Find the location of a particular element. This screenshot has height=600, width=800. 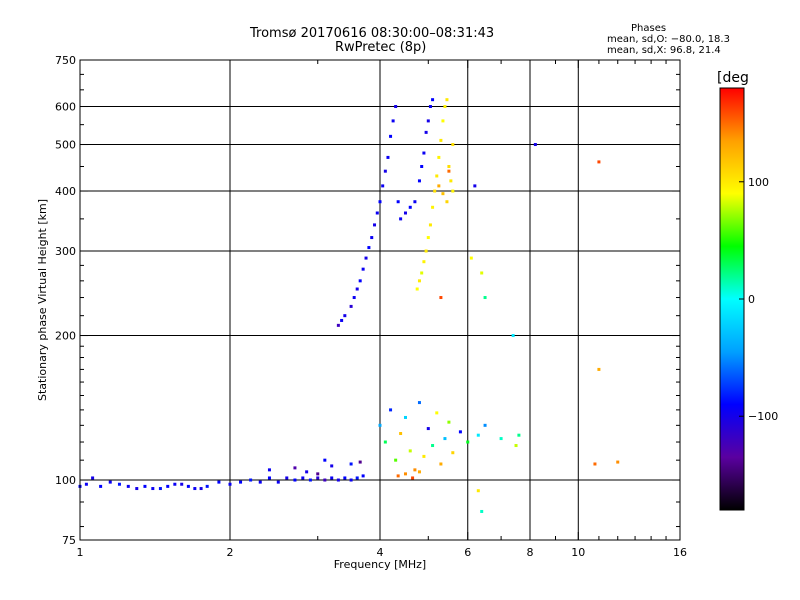

x-tick-label: 16 is located at coordinates (680, 552).